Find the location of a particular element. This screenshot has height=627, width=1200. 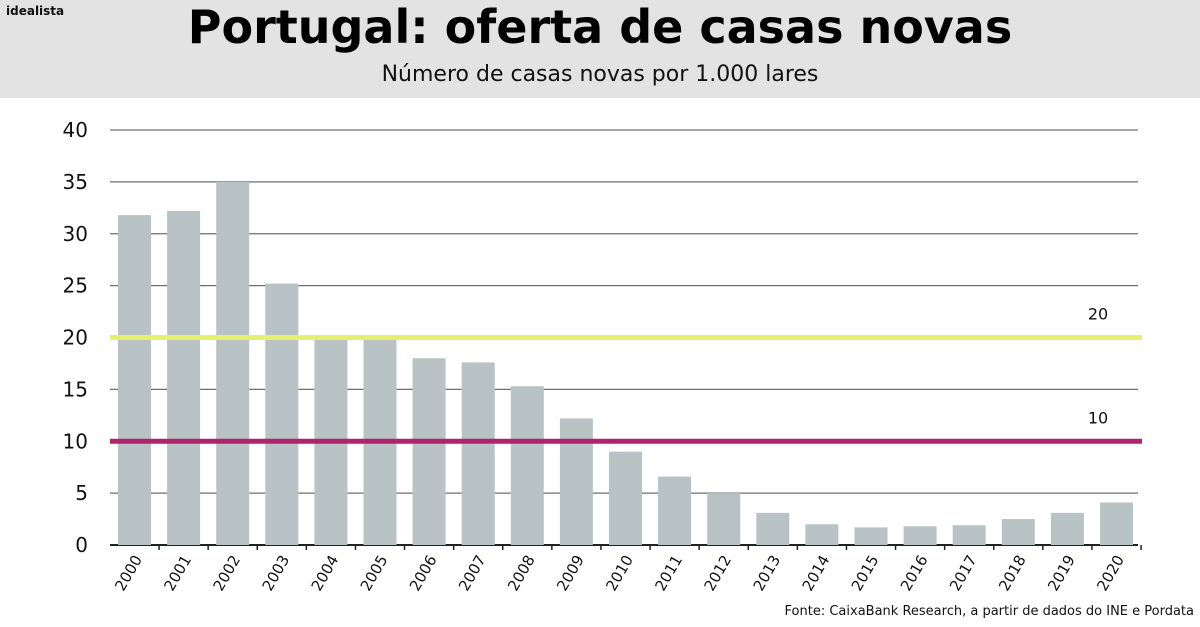

x-tick-label: 2017 is located at coordinates (963, 573).